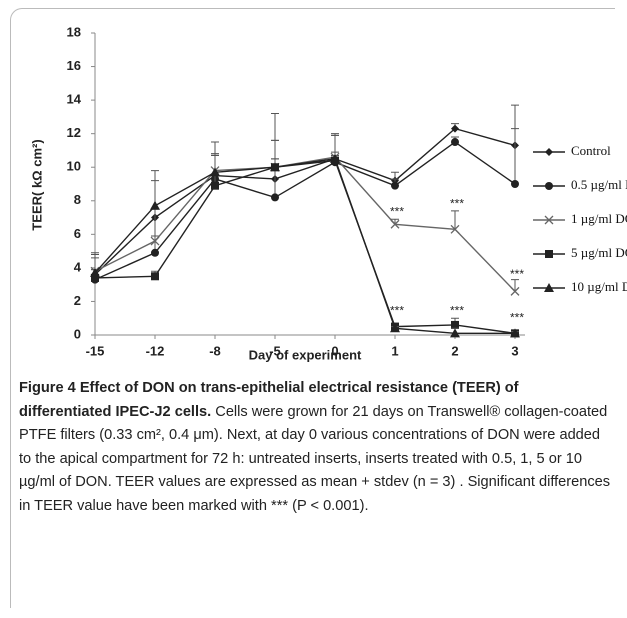 This screenshot has height=618, width=627. I want to click on legend-label: 10 µg/ml DON, so click(599, 286).